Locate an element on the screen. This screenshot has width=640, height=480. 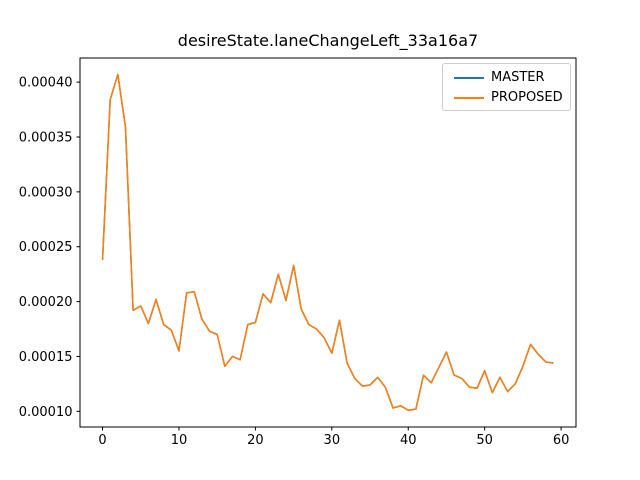
chart-title: desireState.laneChangeLeft_33a16a7 is located at coordinates (328, 40).